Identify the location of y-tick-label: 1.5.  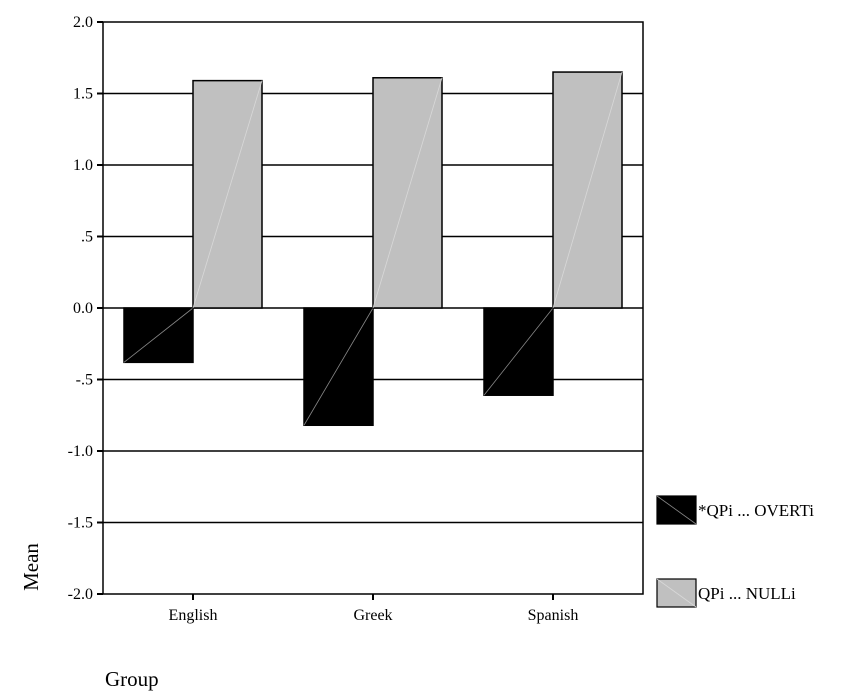
(83, 94).